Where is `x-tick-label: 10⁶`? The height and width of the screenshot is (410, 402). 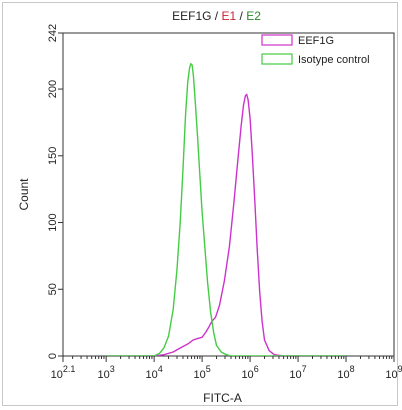 x-tick-label: 10⁶ is located at coordinates (249, 372).